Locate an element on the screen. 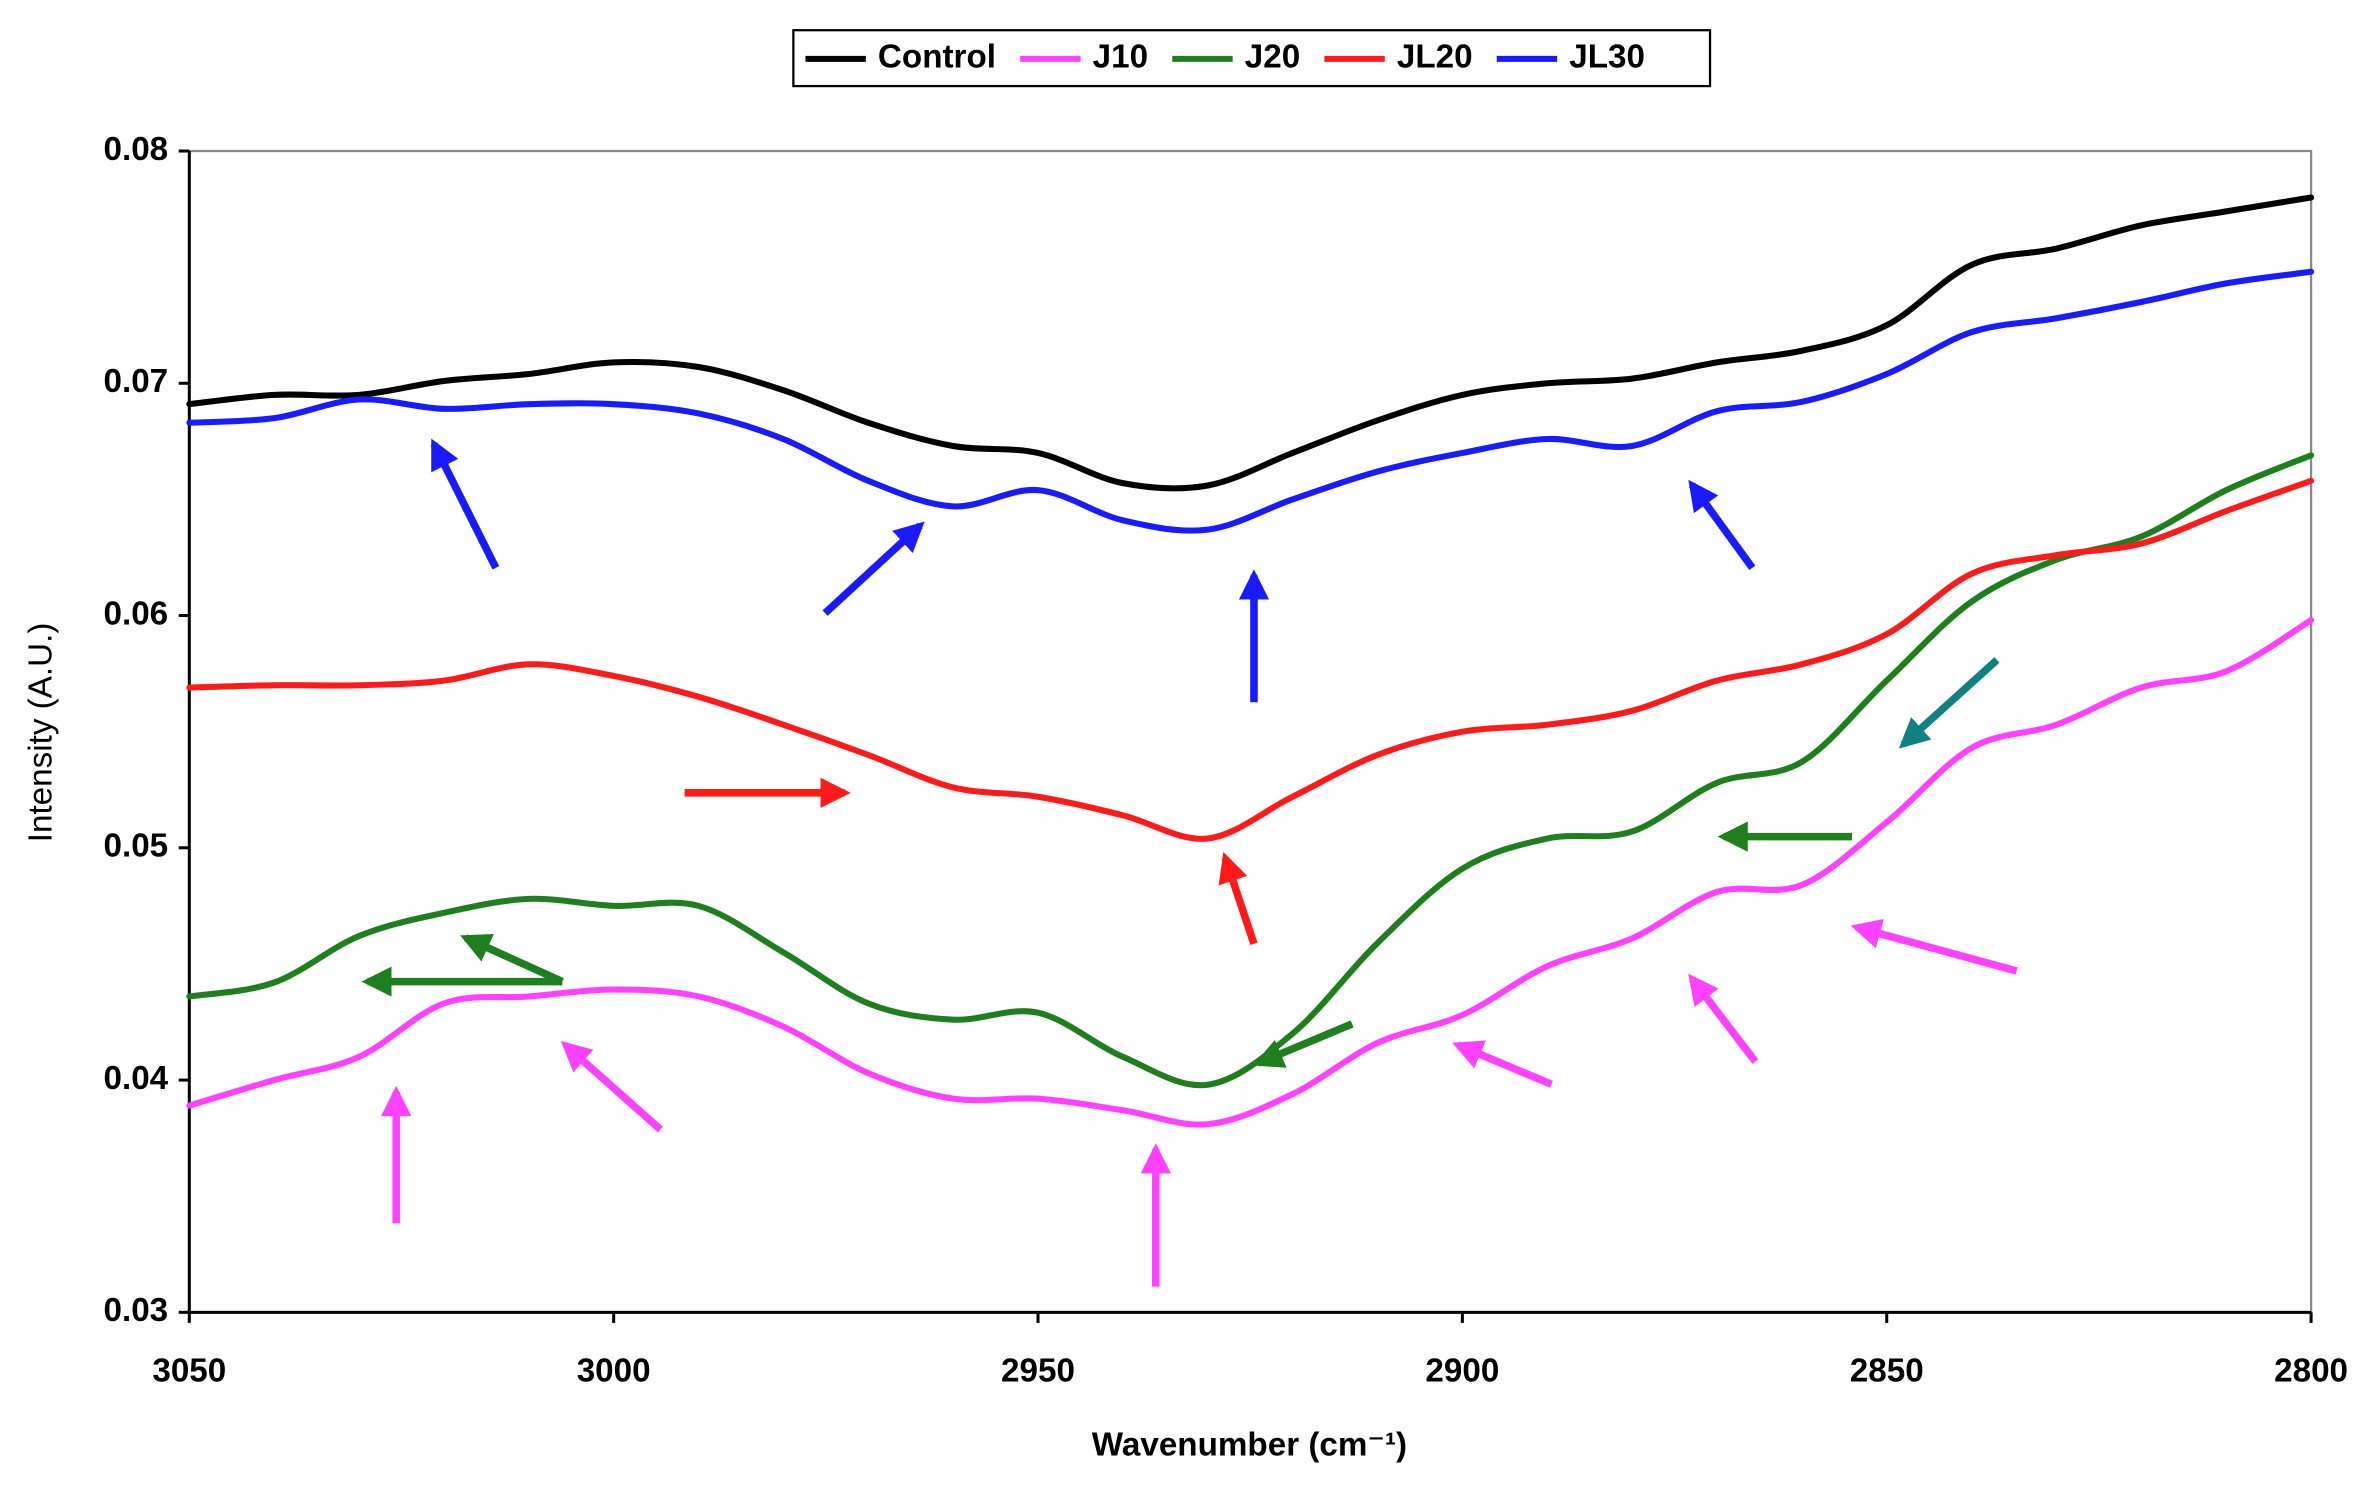  y-tick-label: 0.05 is located at coordinates (136, 846).